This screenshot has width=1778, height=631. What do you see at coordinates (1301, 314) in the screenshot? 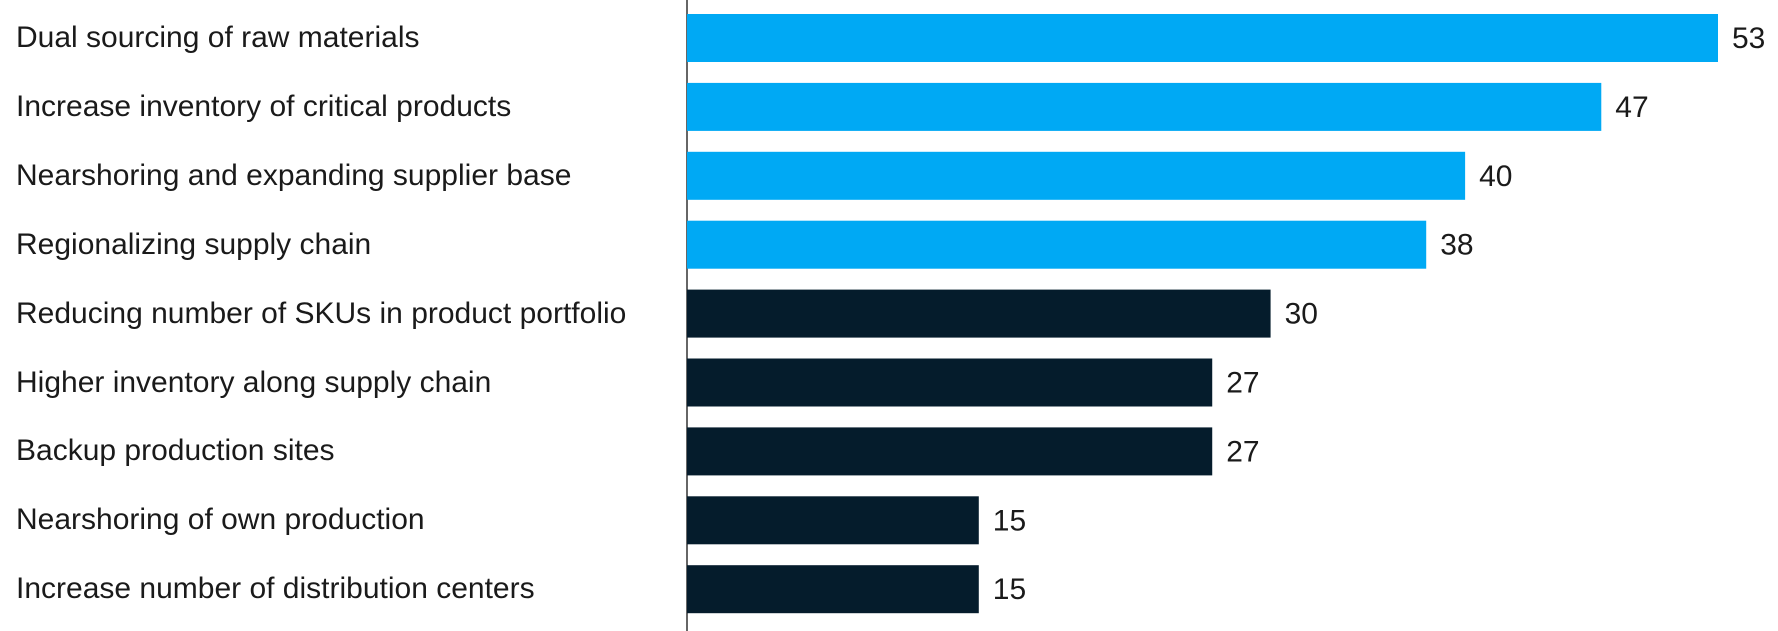
I see `value-label: 30` at bounding box center [1301, 314].